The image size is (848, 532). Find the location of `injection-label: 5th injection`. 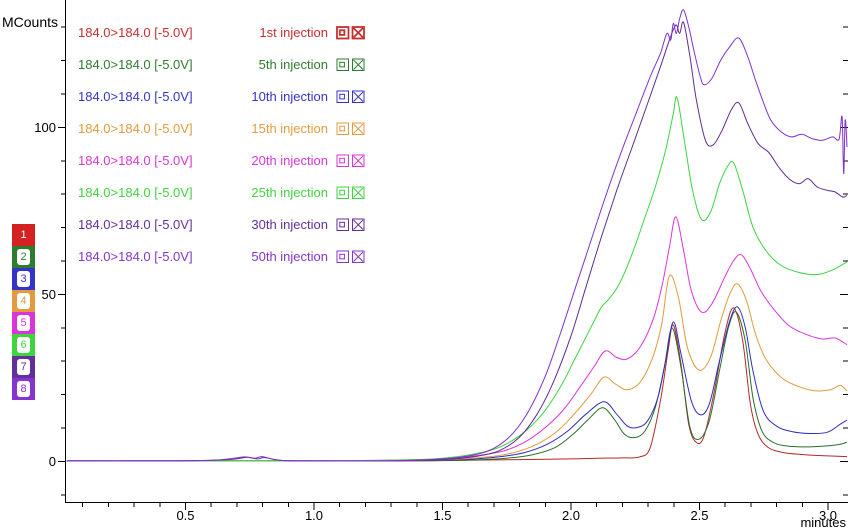

injection-label: 5th injection is located at coordinates (293, 64).